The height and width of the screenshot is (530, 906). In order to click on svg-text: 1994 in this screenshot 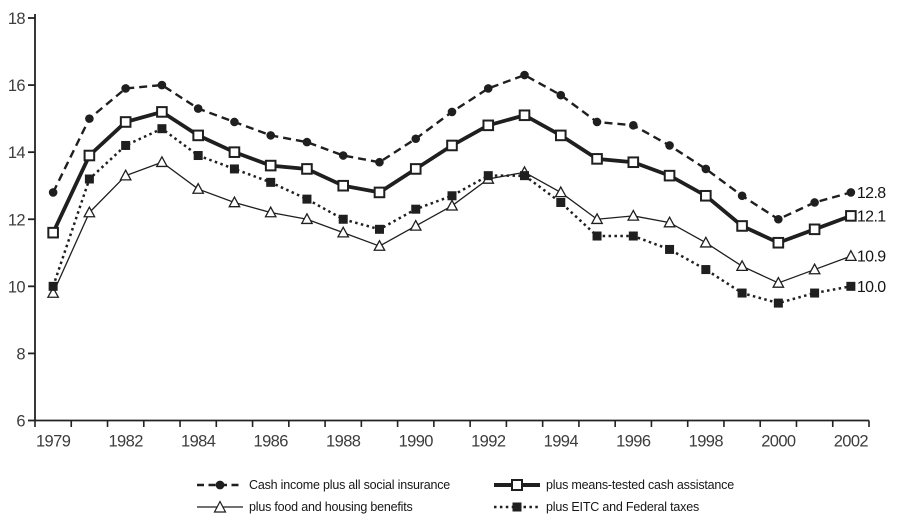, I will do `click(561, 442)`.